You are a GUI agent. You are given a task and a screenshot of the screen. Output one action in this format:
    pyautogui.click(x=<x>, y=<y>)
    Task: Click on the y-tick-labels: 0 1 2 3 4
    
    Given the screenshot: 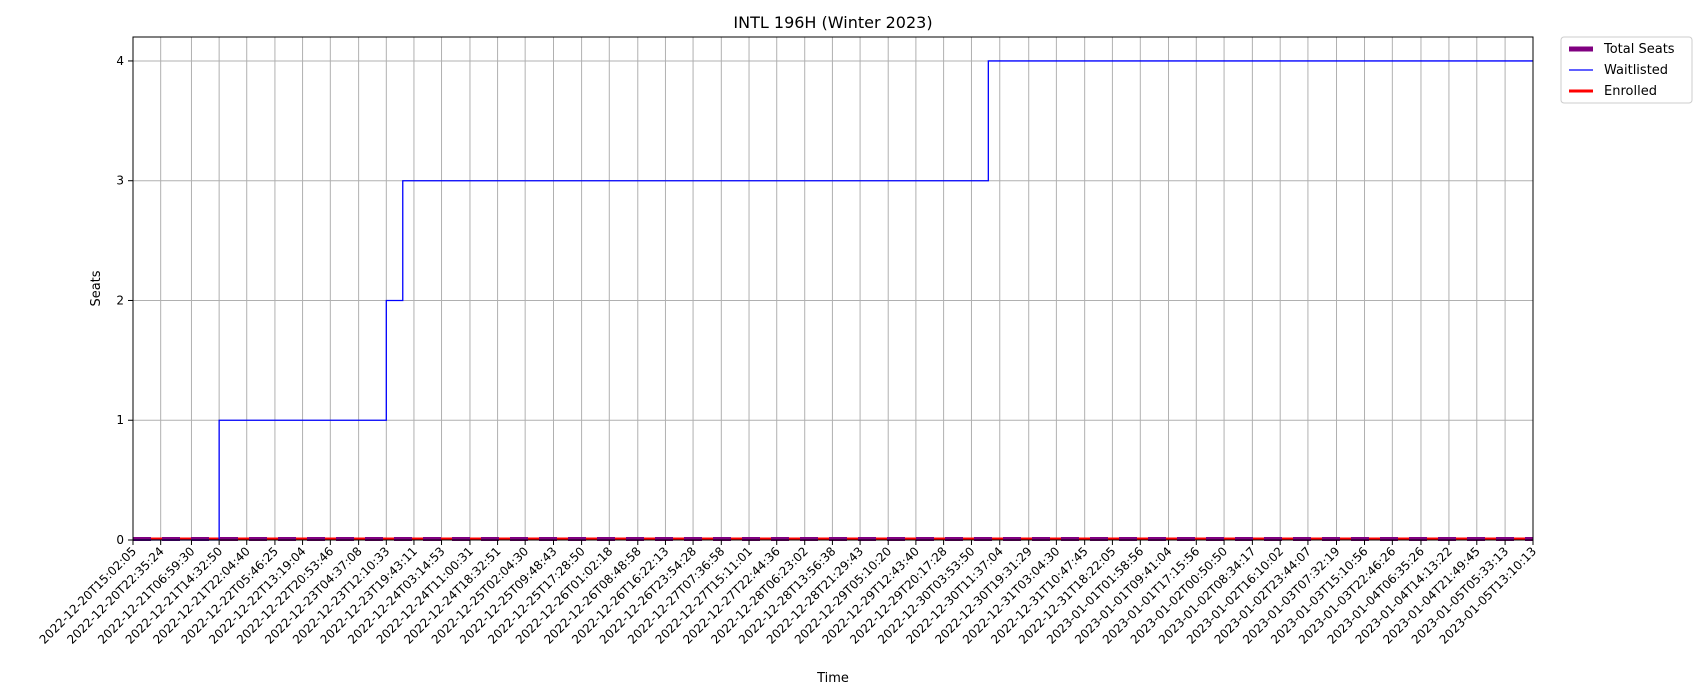 What is the action you would take?
    pyautogui.click(x=124, y=300)
    